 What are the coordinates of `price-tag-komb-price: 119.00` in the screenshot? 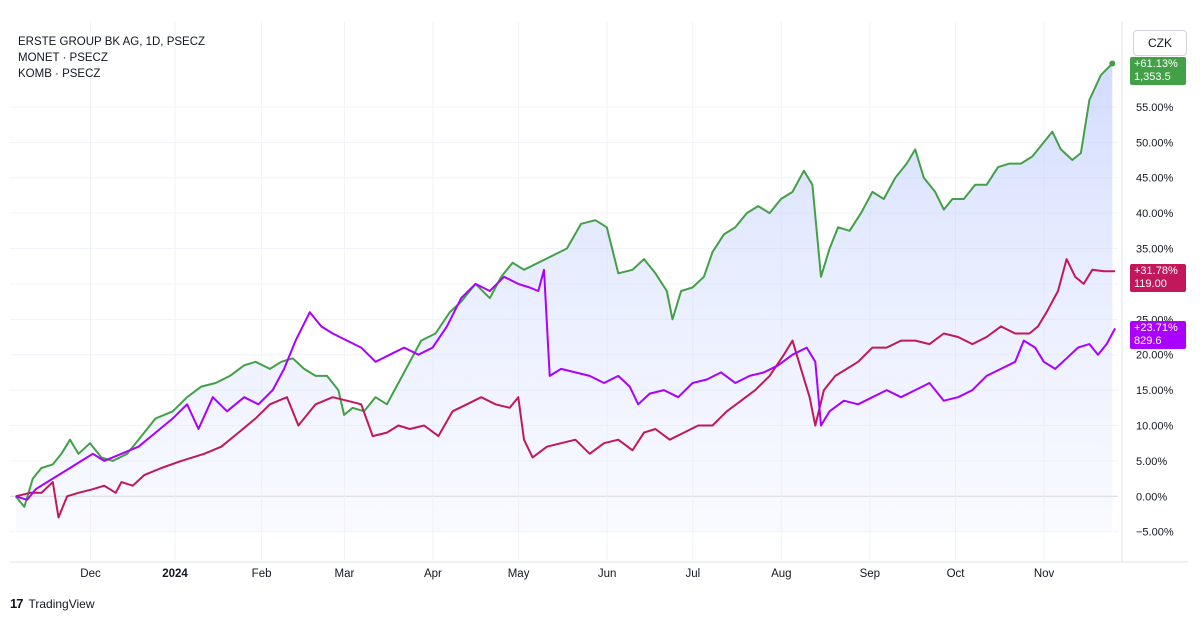 It's located at (1150, 284).